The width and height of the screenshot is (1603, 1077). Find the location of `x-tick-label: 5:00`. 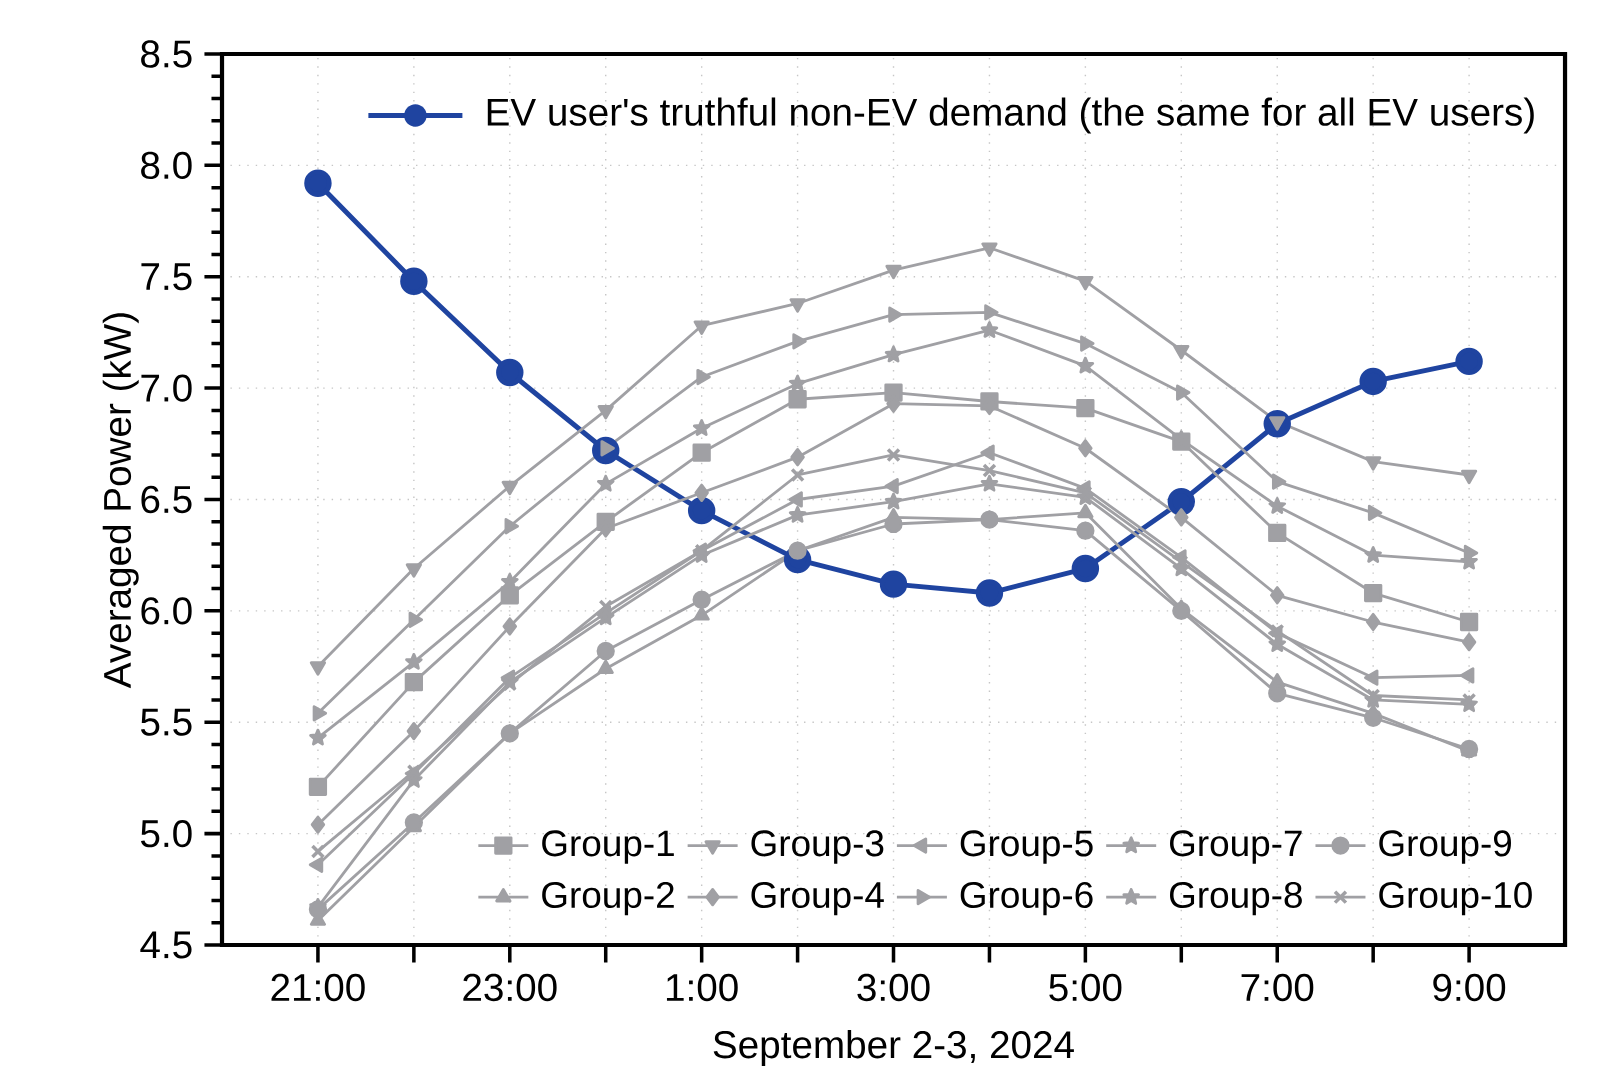

x-tick-label: 5:00 is located at coordinates (1085, 988).